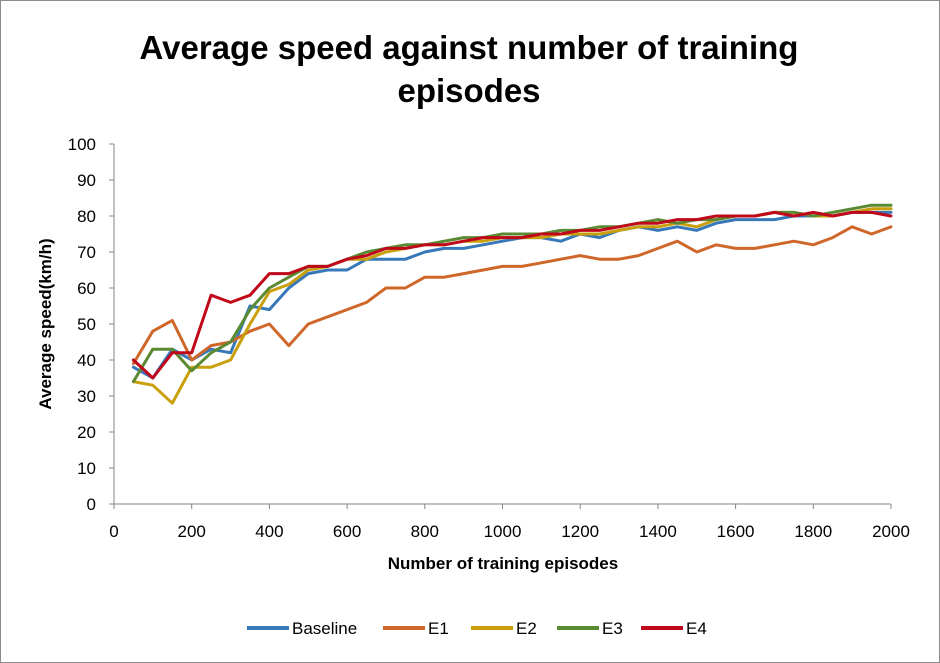  Describe the element at coordinates (891, 531) in the screenshot. I see `x-tick-label: 2000` at that location.